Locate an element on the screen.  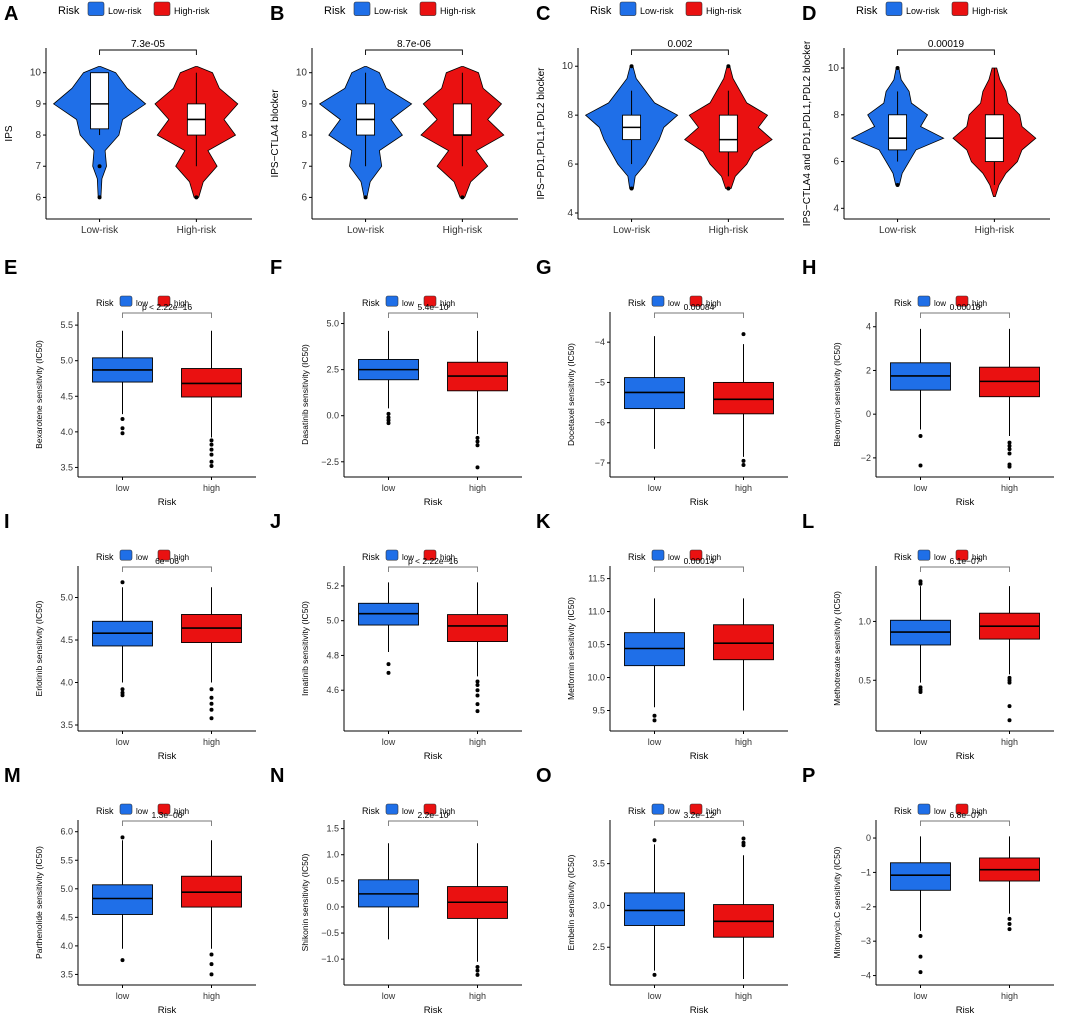
legend-label-low: low is located at coordinates (674, 811).